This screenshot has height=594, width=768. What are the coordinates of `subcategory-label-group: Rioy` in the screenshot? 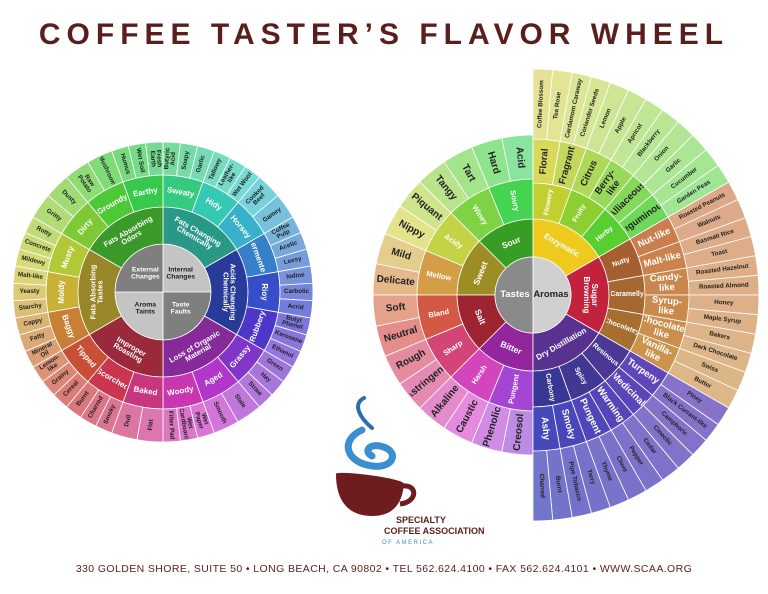 It's located at (264, 292).